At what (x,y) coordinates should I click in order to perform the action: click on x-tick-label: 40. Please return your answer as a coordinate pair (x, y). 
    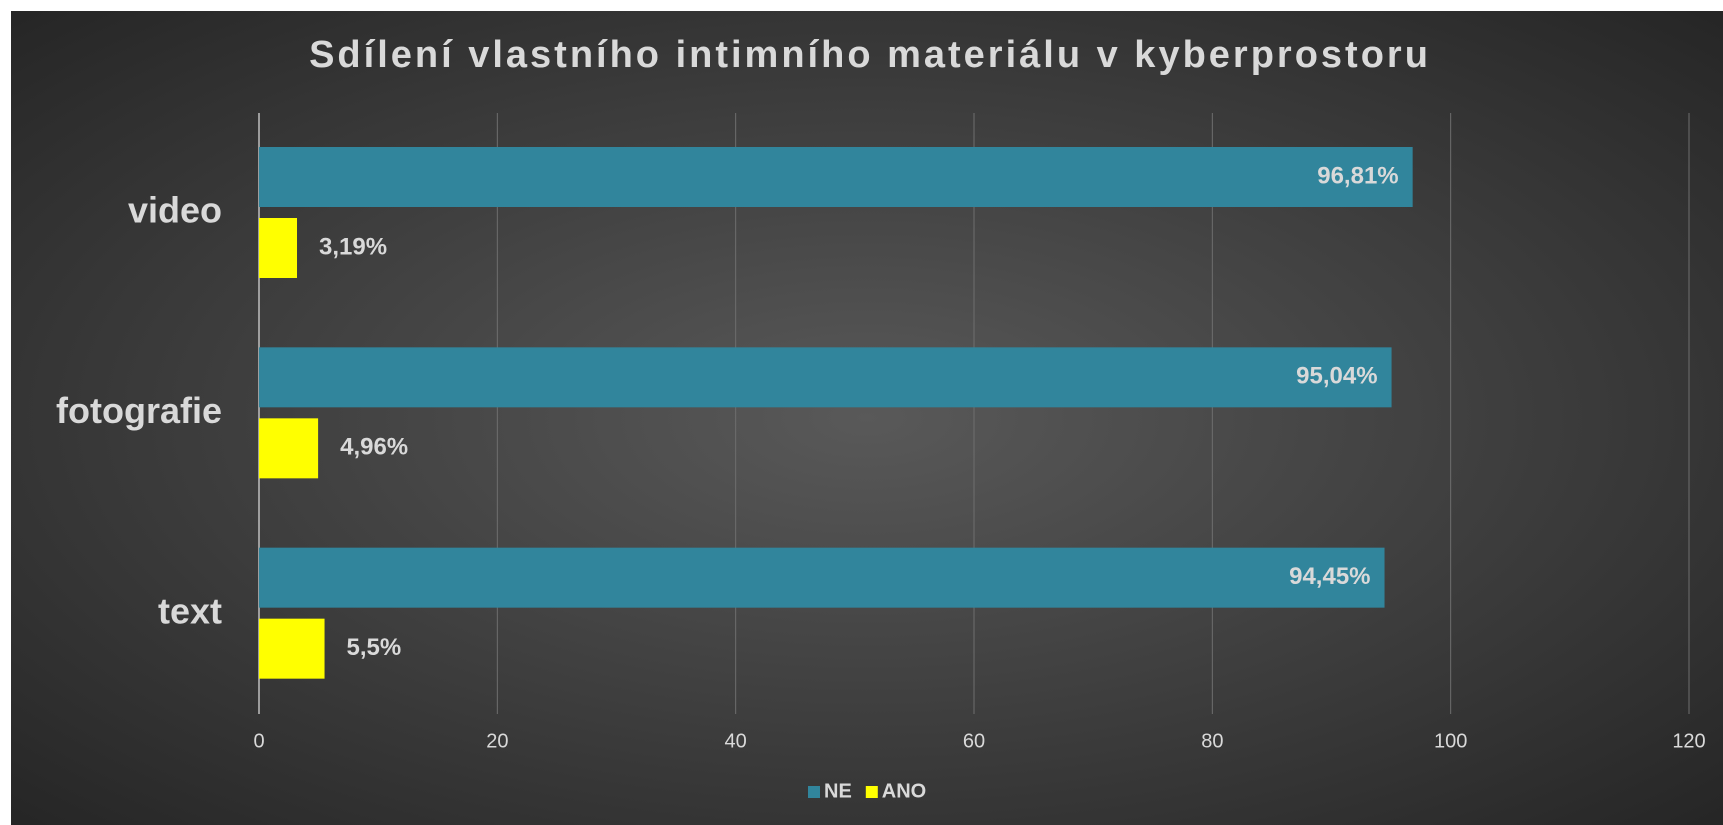
    Looking at the image, I should click on (736, 741).